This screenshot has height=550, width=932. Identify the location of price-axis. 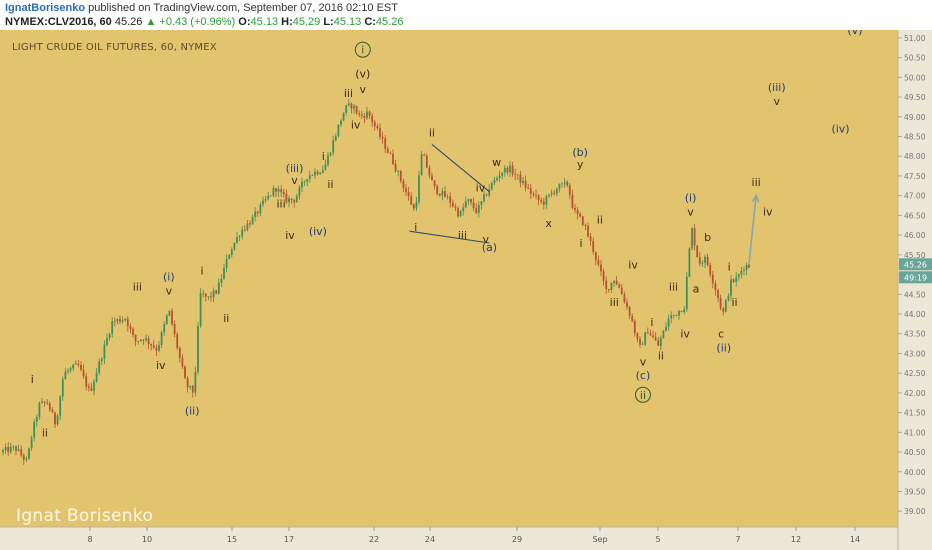
(915, 290).